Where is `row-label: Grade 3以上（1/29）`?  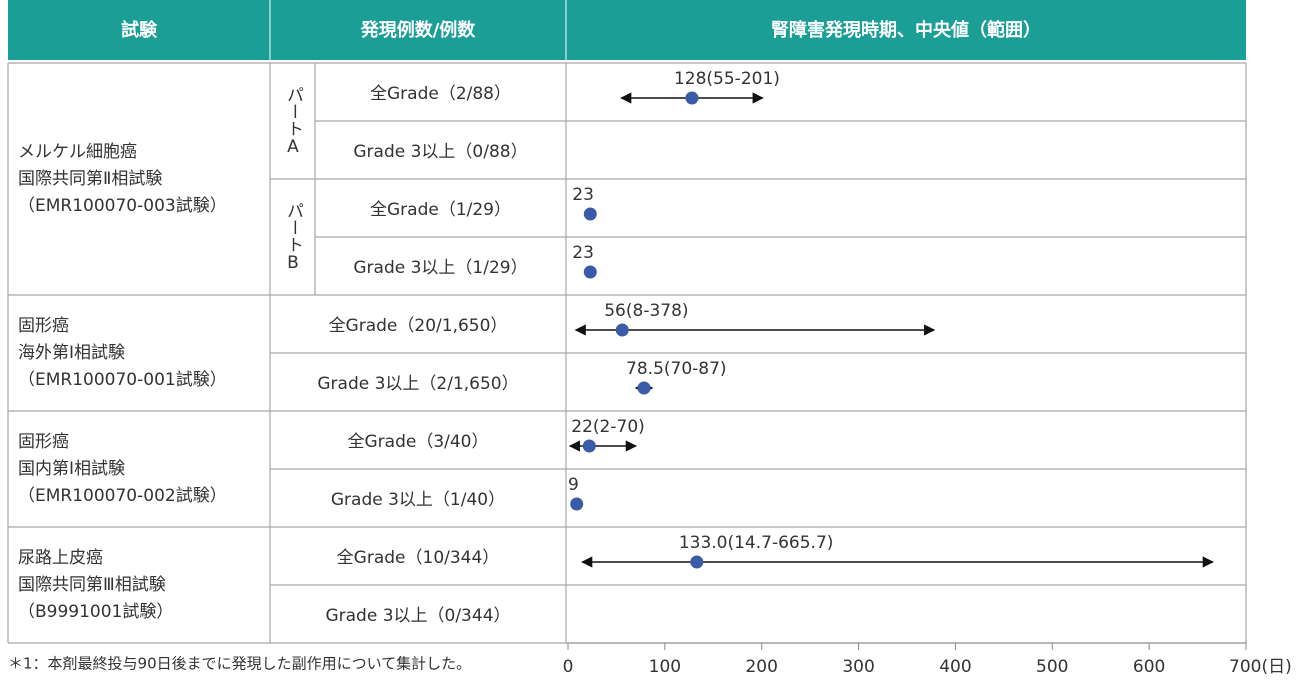 row-label: Grade 3以上（1/29） is located at coordinates (440, 268).